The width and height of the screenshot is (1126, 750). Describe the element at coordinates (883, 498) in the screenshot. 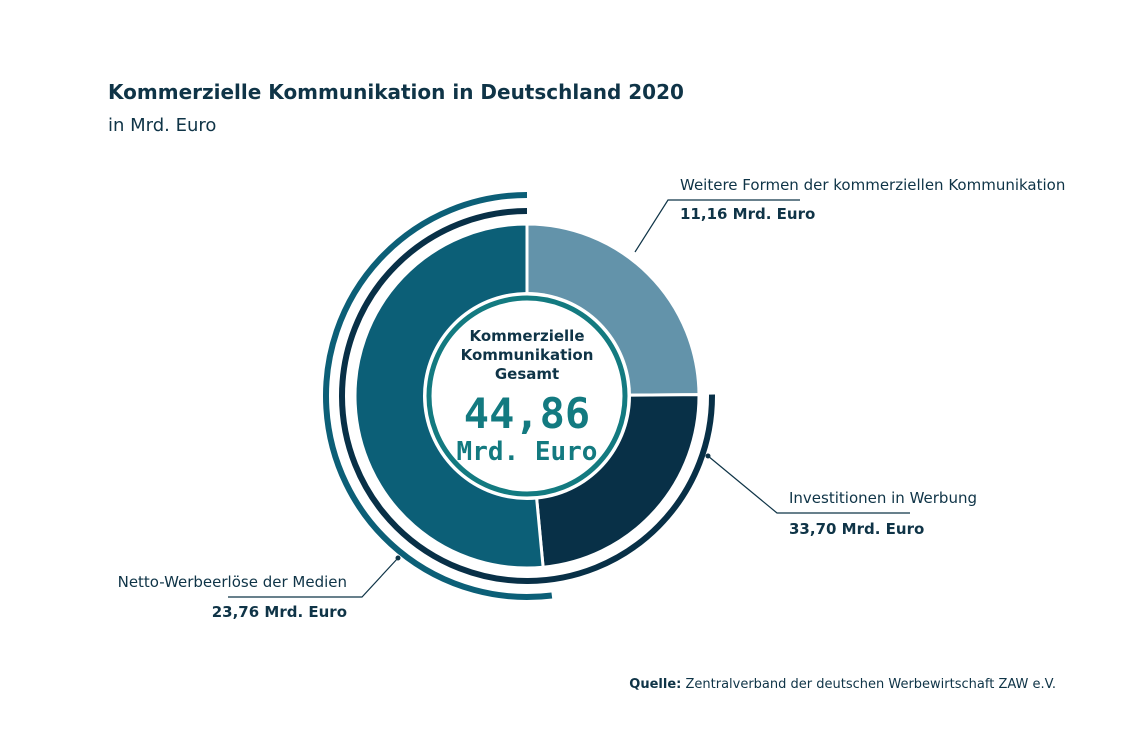

I see `label-investitionen-name: Investitionen in Werbung` at that location.